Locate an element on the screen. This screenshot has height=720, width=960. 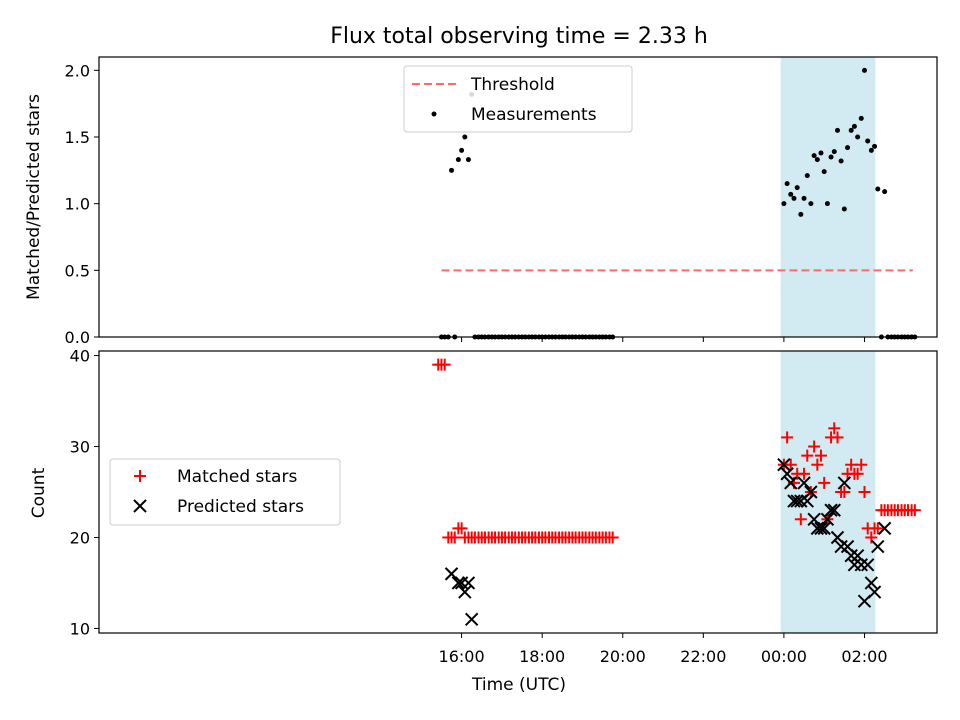
legend-threshold-label: Threshold is located at coordinates (512, 85).